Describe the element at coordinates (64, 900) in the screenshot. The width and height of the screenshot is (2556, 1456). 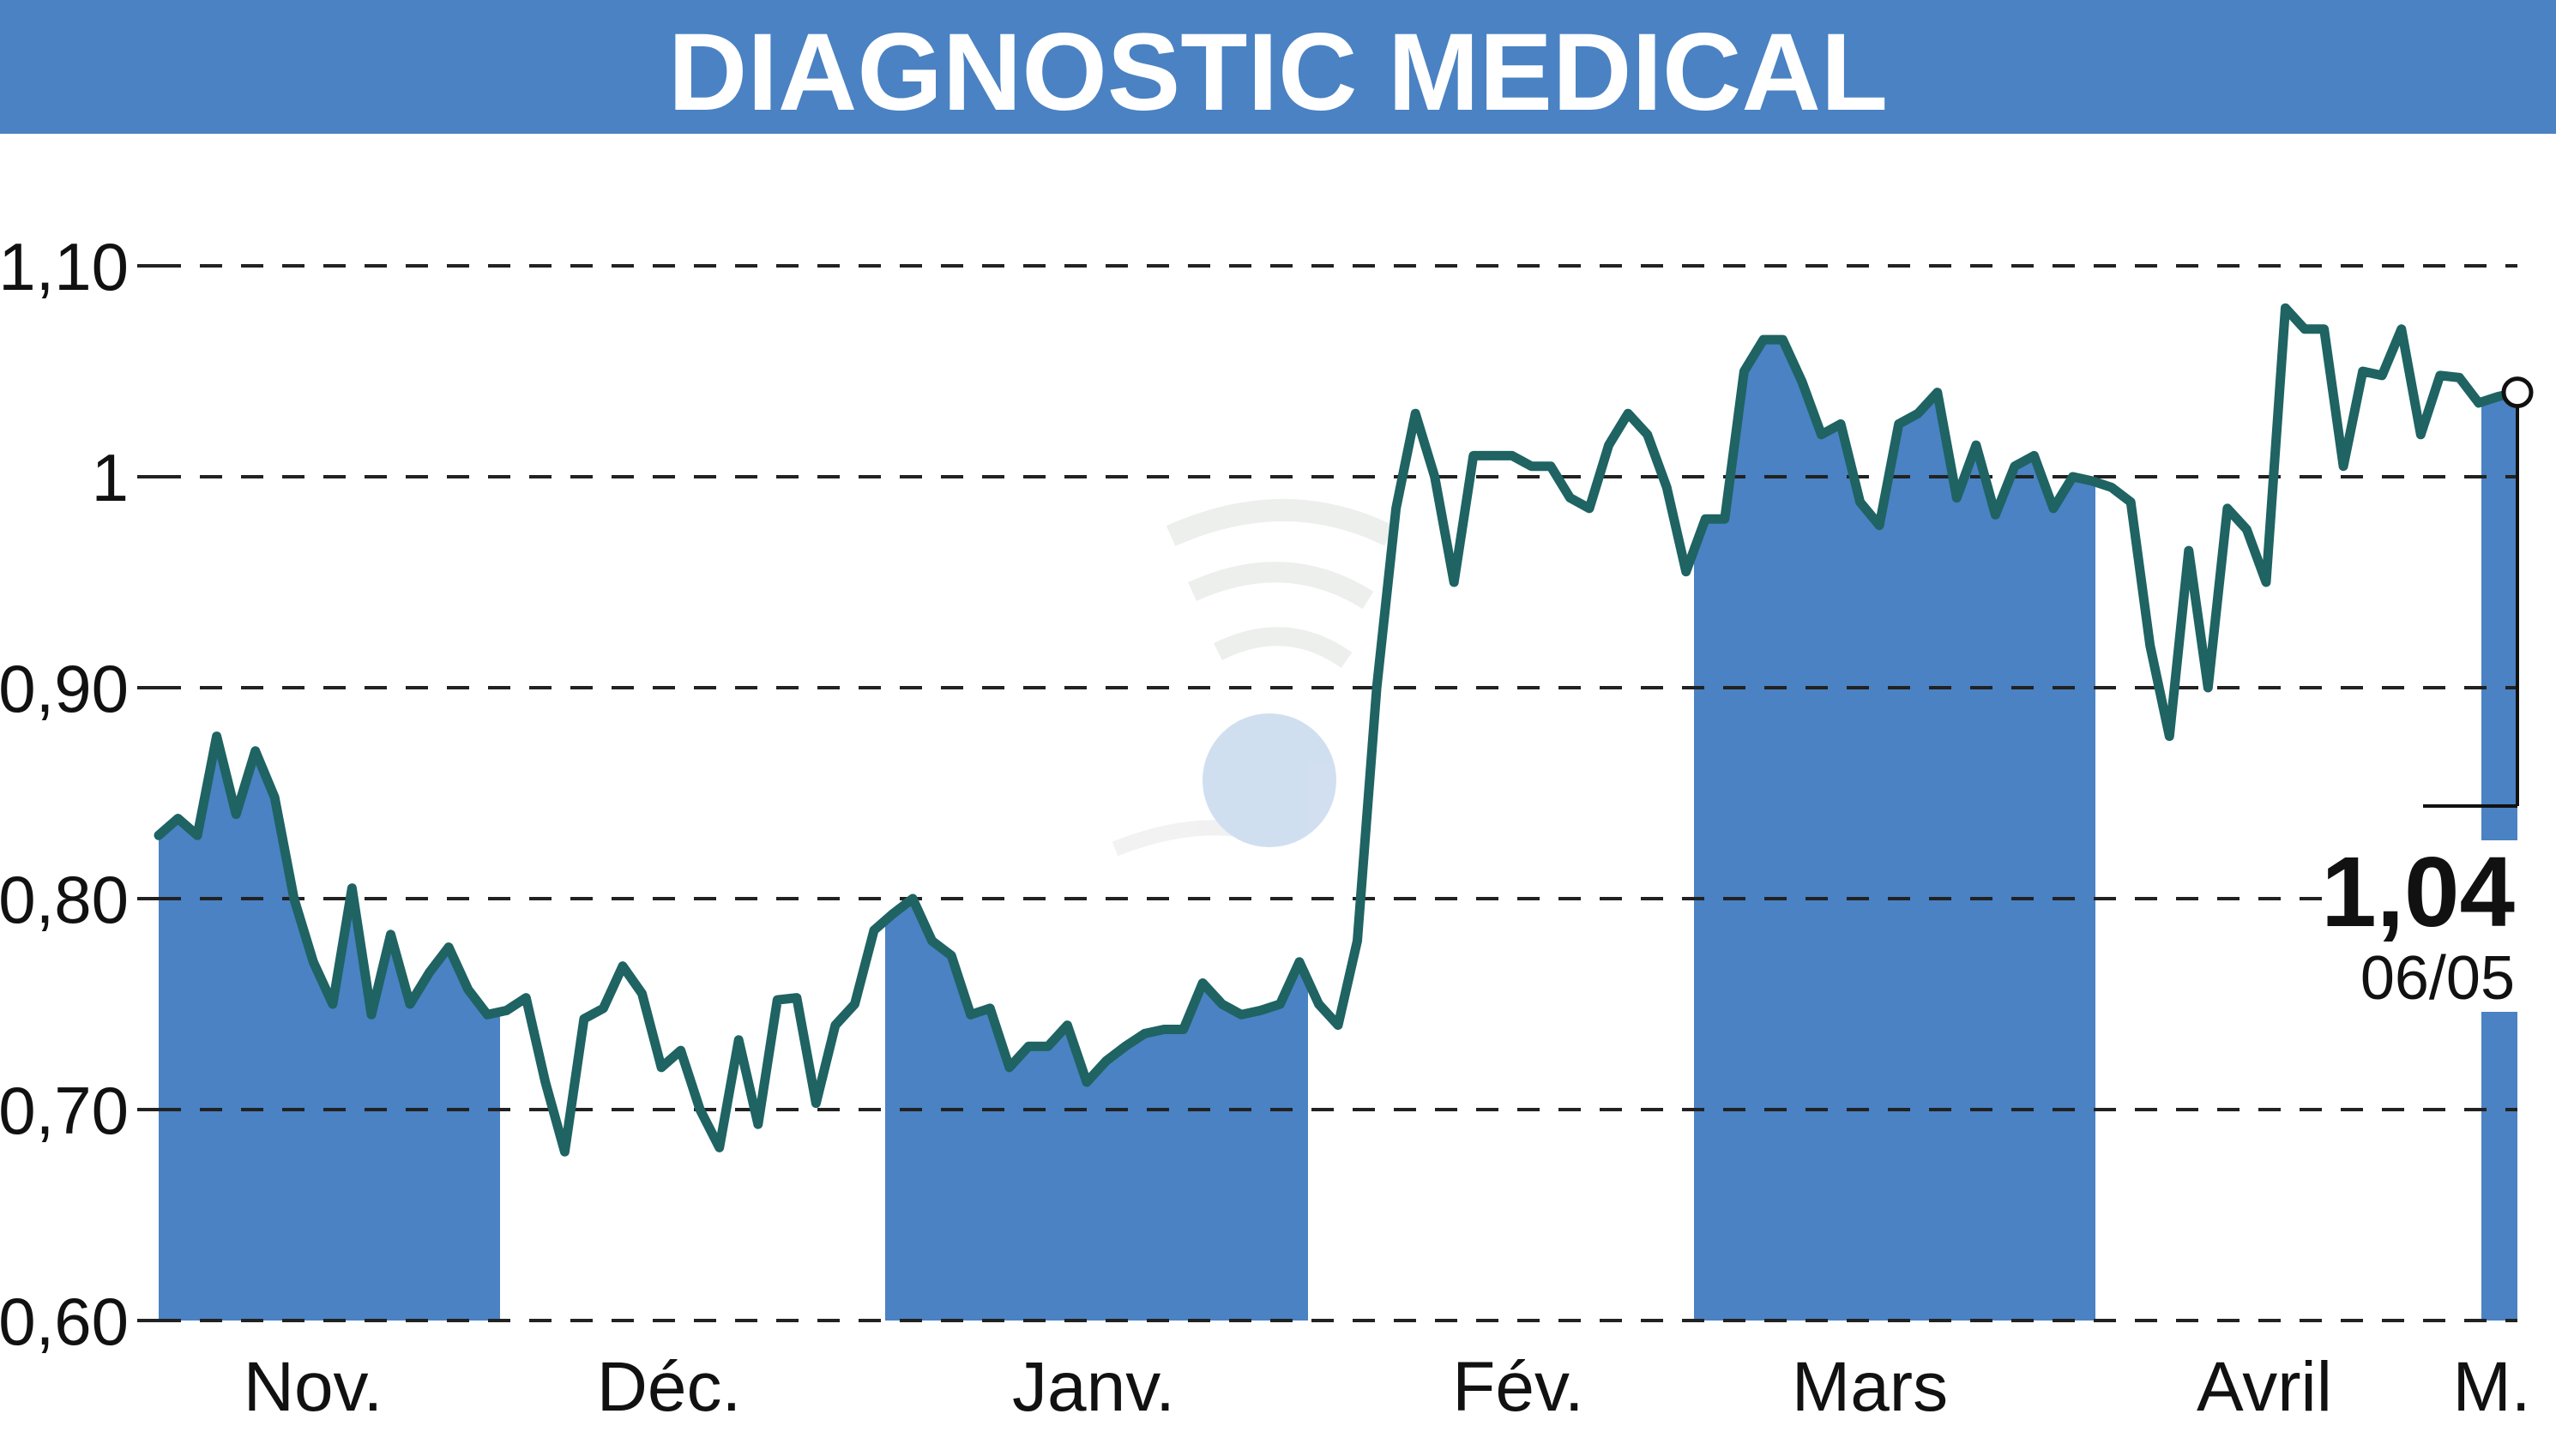
I see `y-tick-label: 0,80` at that location.